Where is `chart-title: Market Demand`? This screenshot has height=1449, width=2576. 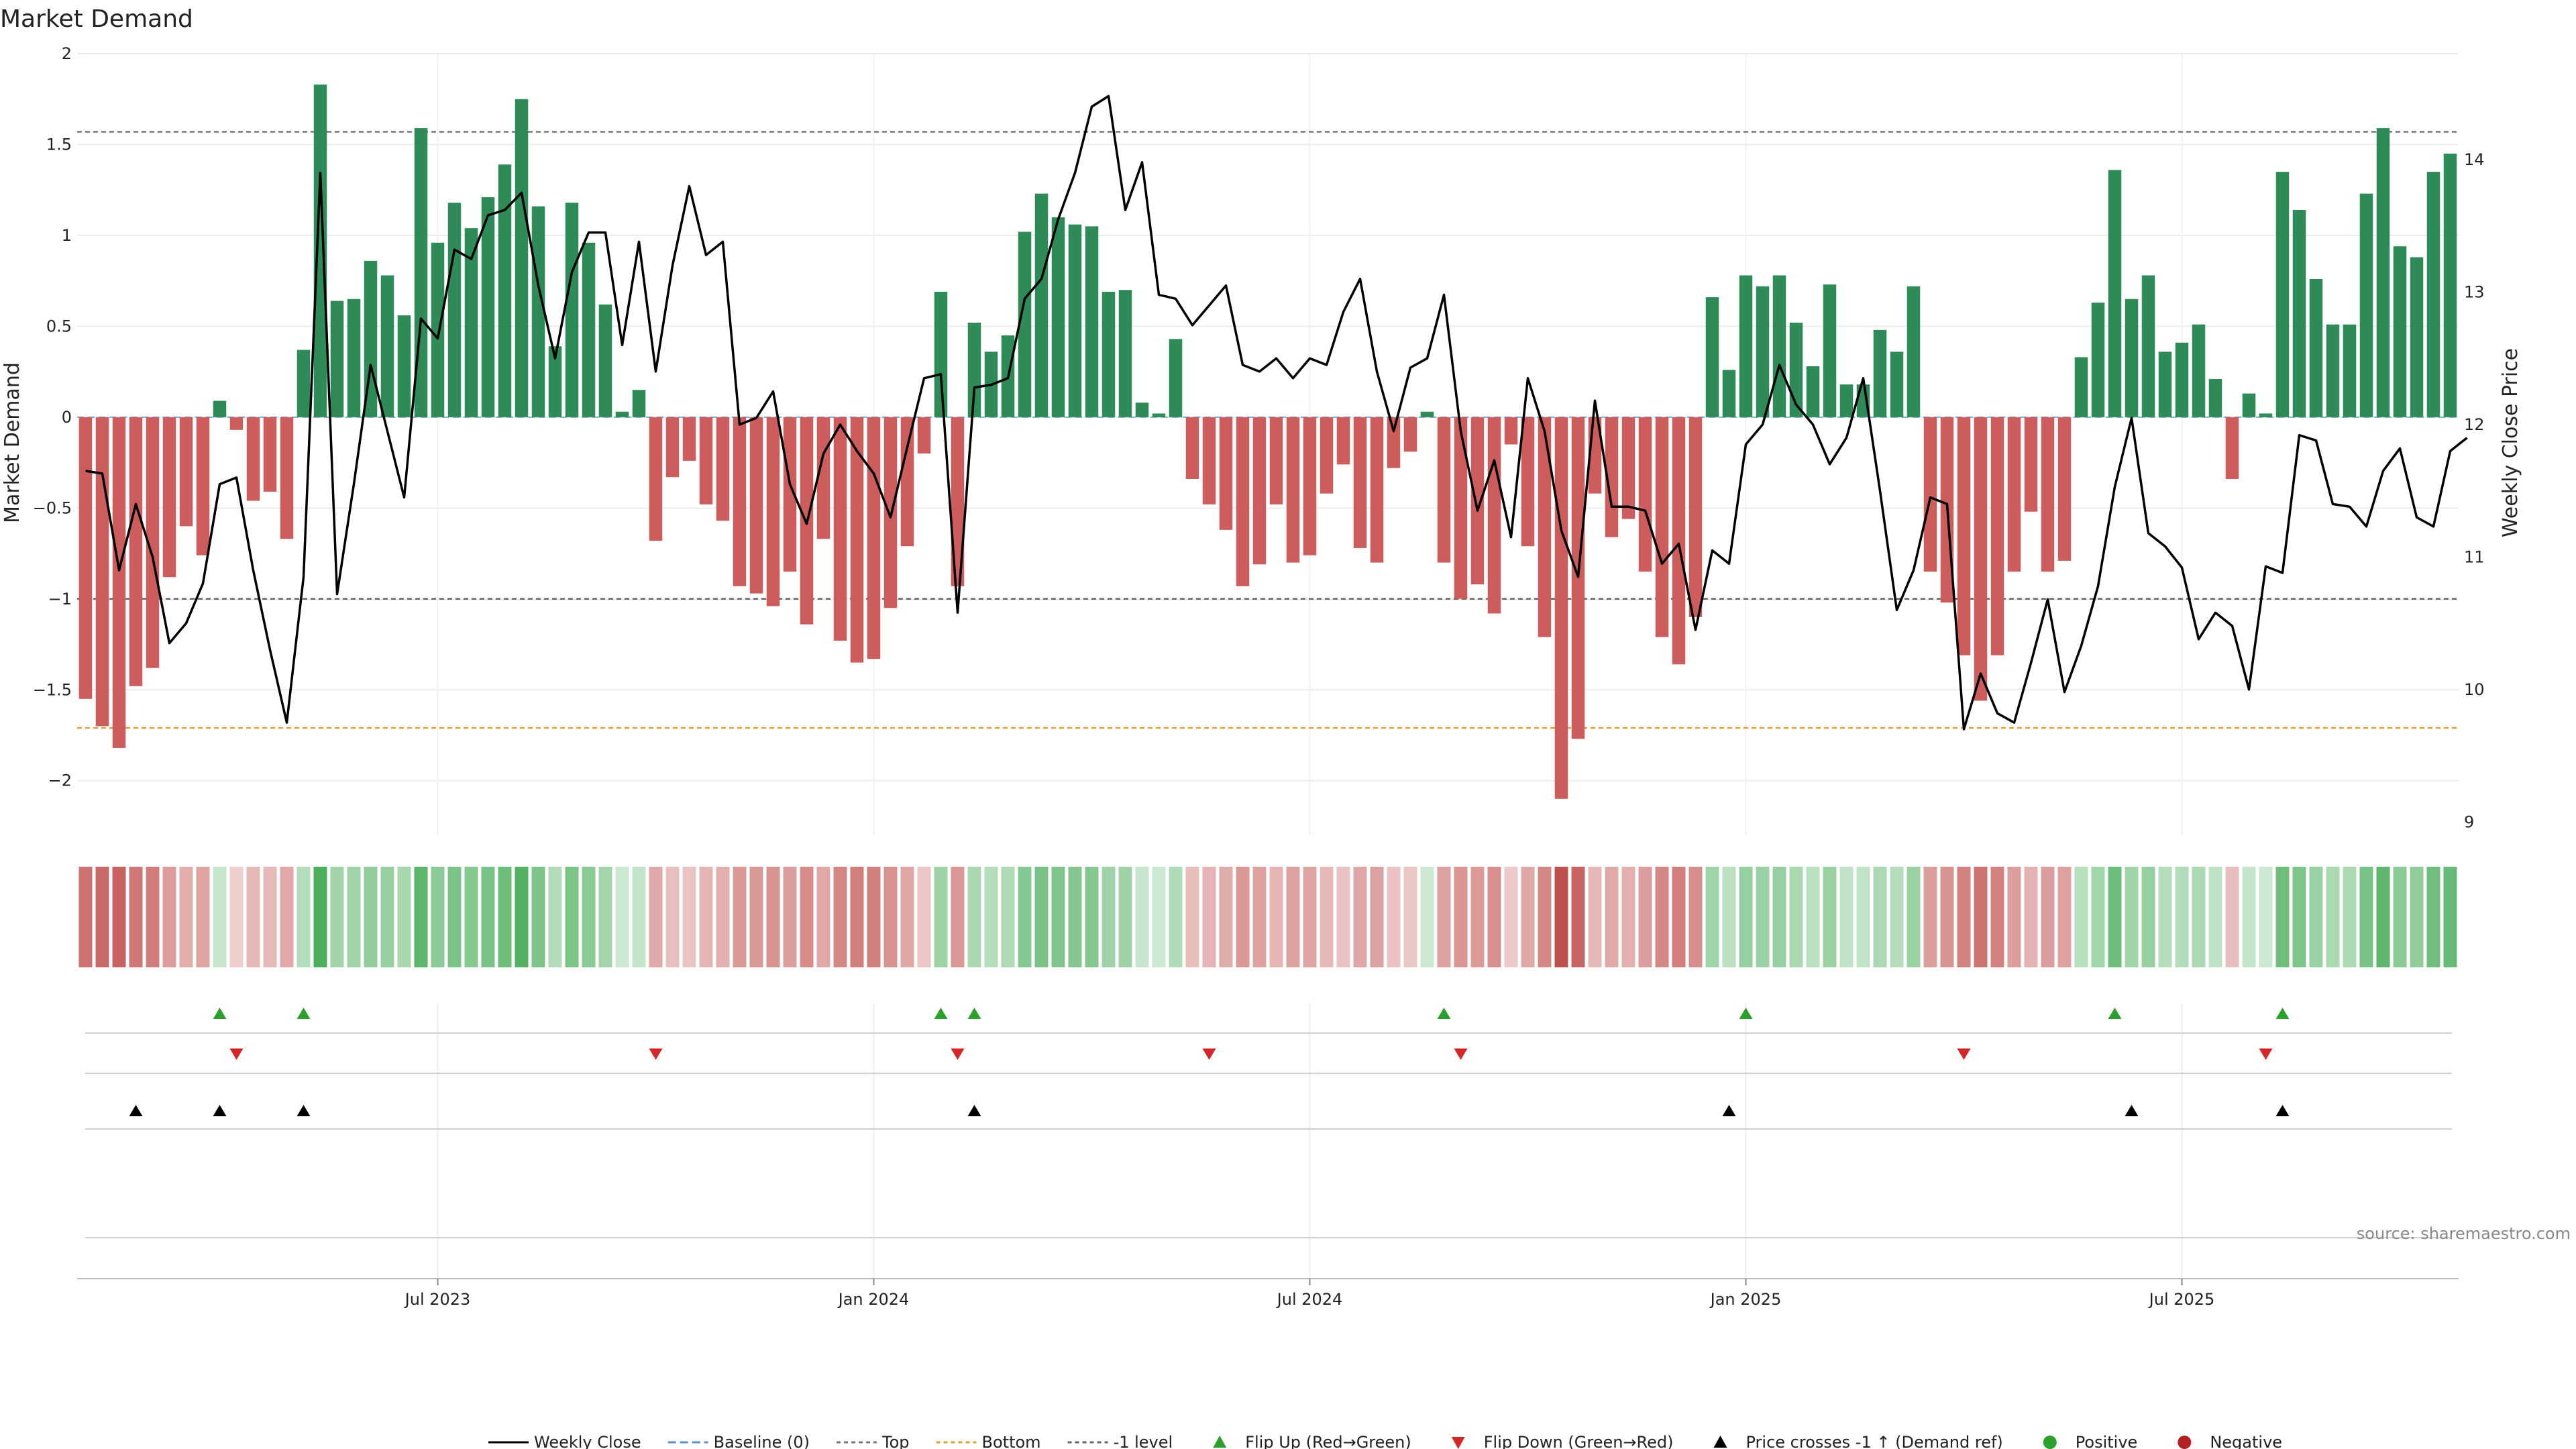 chart-title: Market Demand is located at coordinates (96, 19).